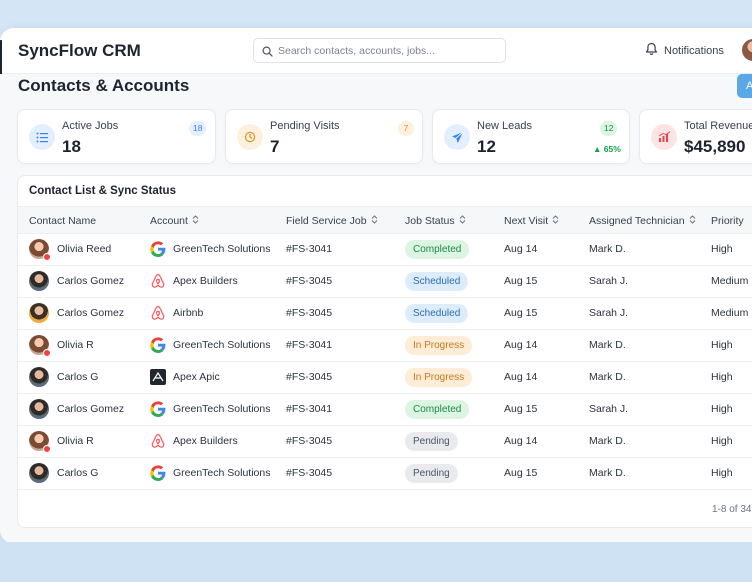 The image size is (752, 582). Describe the element at coordinates (332, 221) in the screenshot. I see `col-field-service-job: Field Service Job` at that location.